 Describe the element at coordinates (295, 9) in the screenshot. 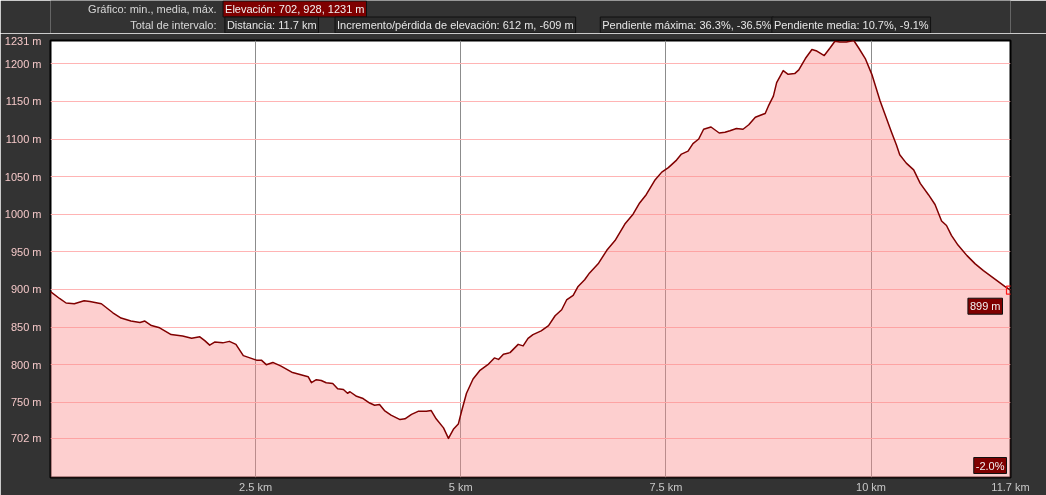

I see `text: Elevación: 702, 928, 1231 m` at that location.